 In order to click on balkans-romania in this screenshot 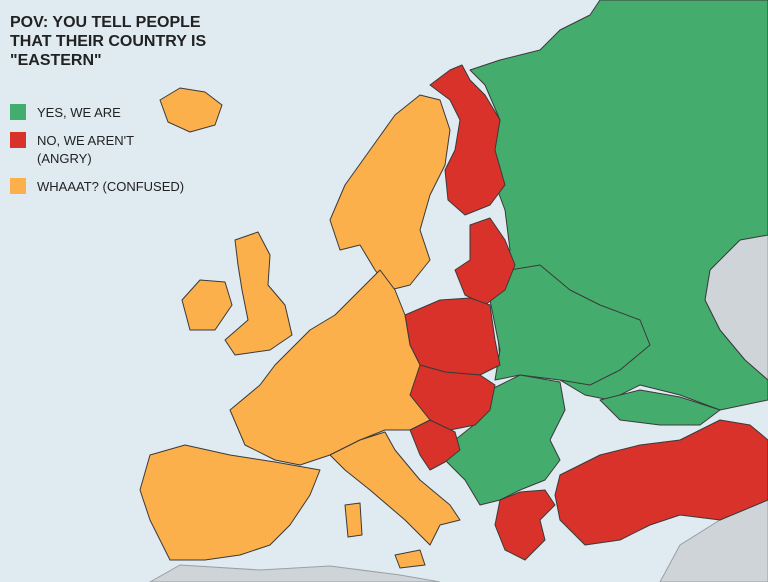, I will do `click(505, 440)`.